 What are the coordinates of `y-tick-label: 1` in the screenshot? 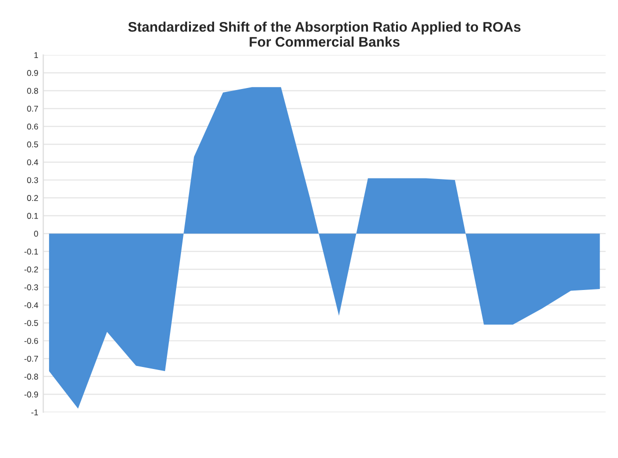 It's located at (36, 55).